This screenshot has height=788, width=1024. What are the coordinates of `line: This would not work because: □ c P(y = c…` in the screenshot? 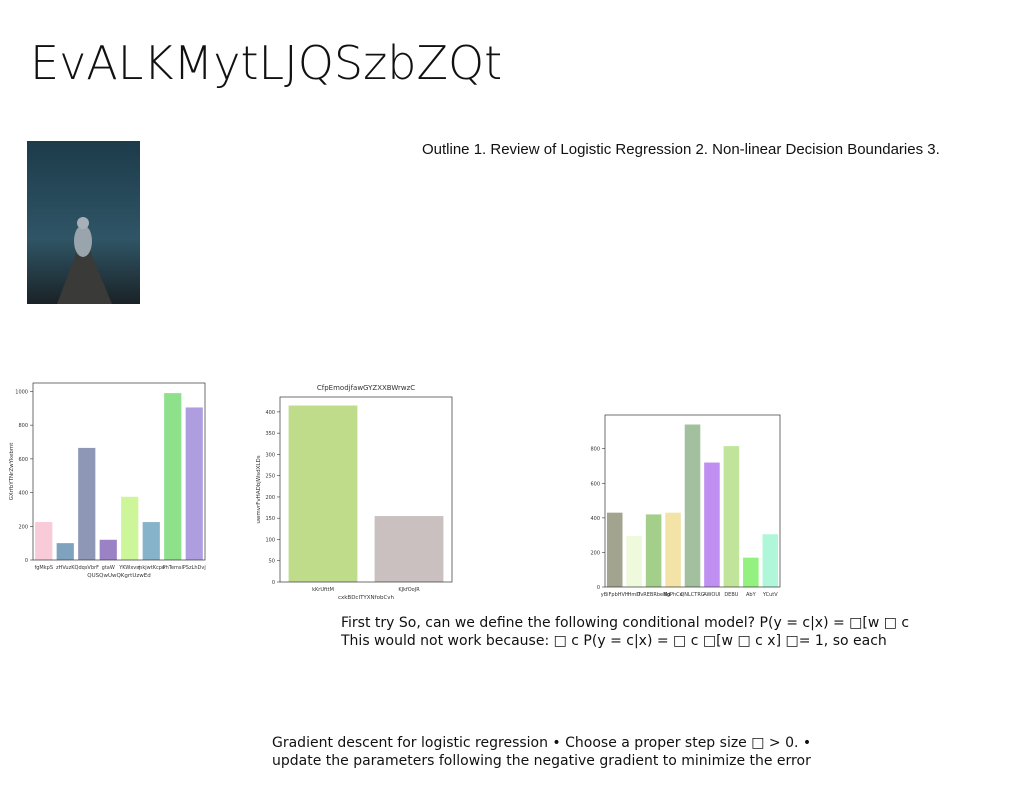 It's located at (614, 641).